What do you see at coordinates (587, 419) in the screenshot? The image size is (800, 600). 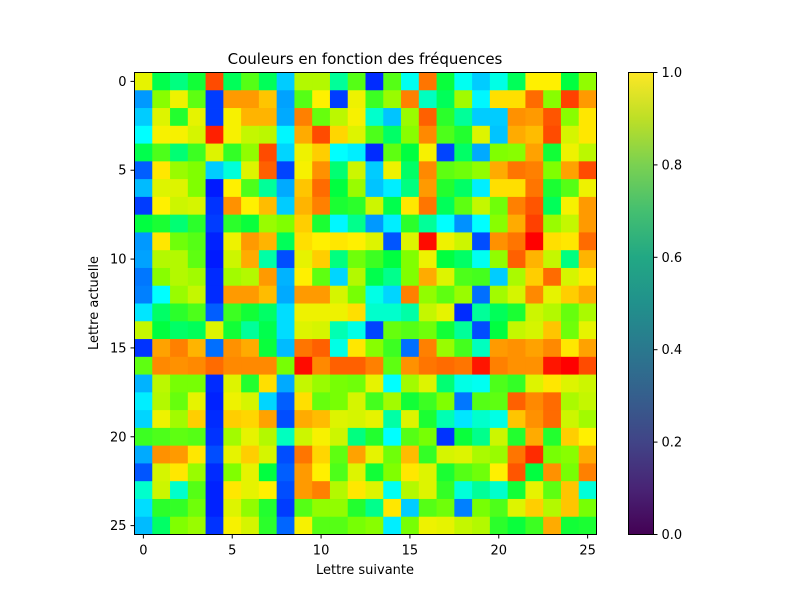 I see `heatmap-cell-r19-c25` at bounding box center [587, 419].